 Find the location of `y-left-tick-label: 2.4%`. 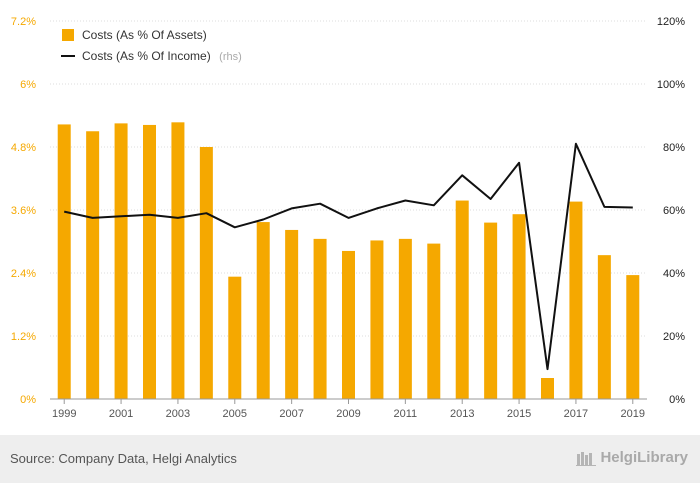

y-left-tick-label: 2.4% is located at coordinates (23, 274).